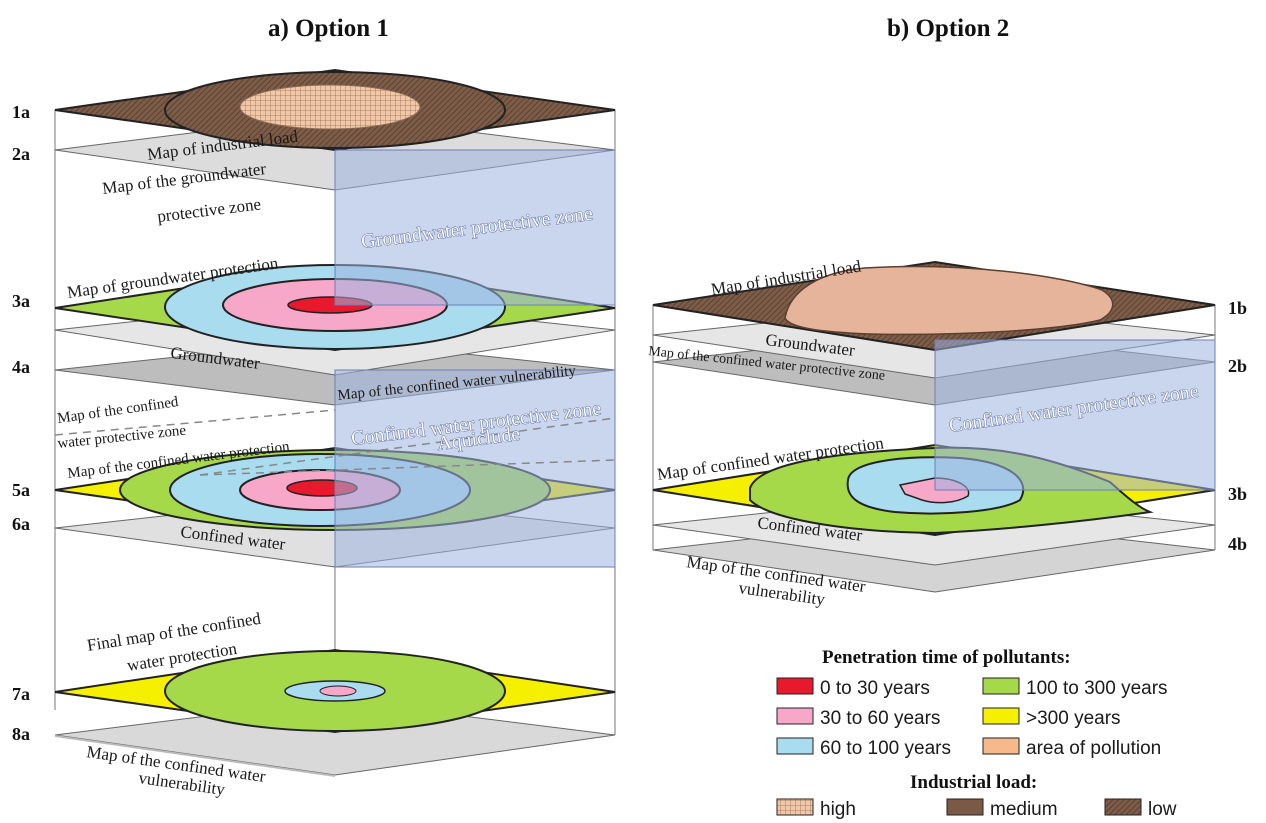  Describe the element at coordinates (328, 28) in the screenshot. I see `option1-title: a) Option 1` at that location.